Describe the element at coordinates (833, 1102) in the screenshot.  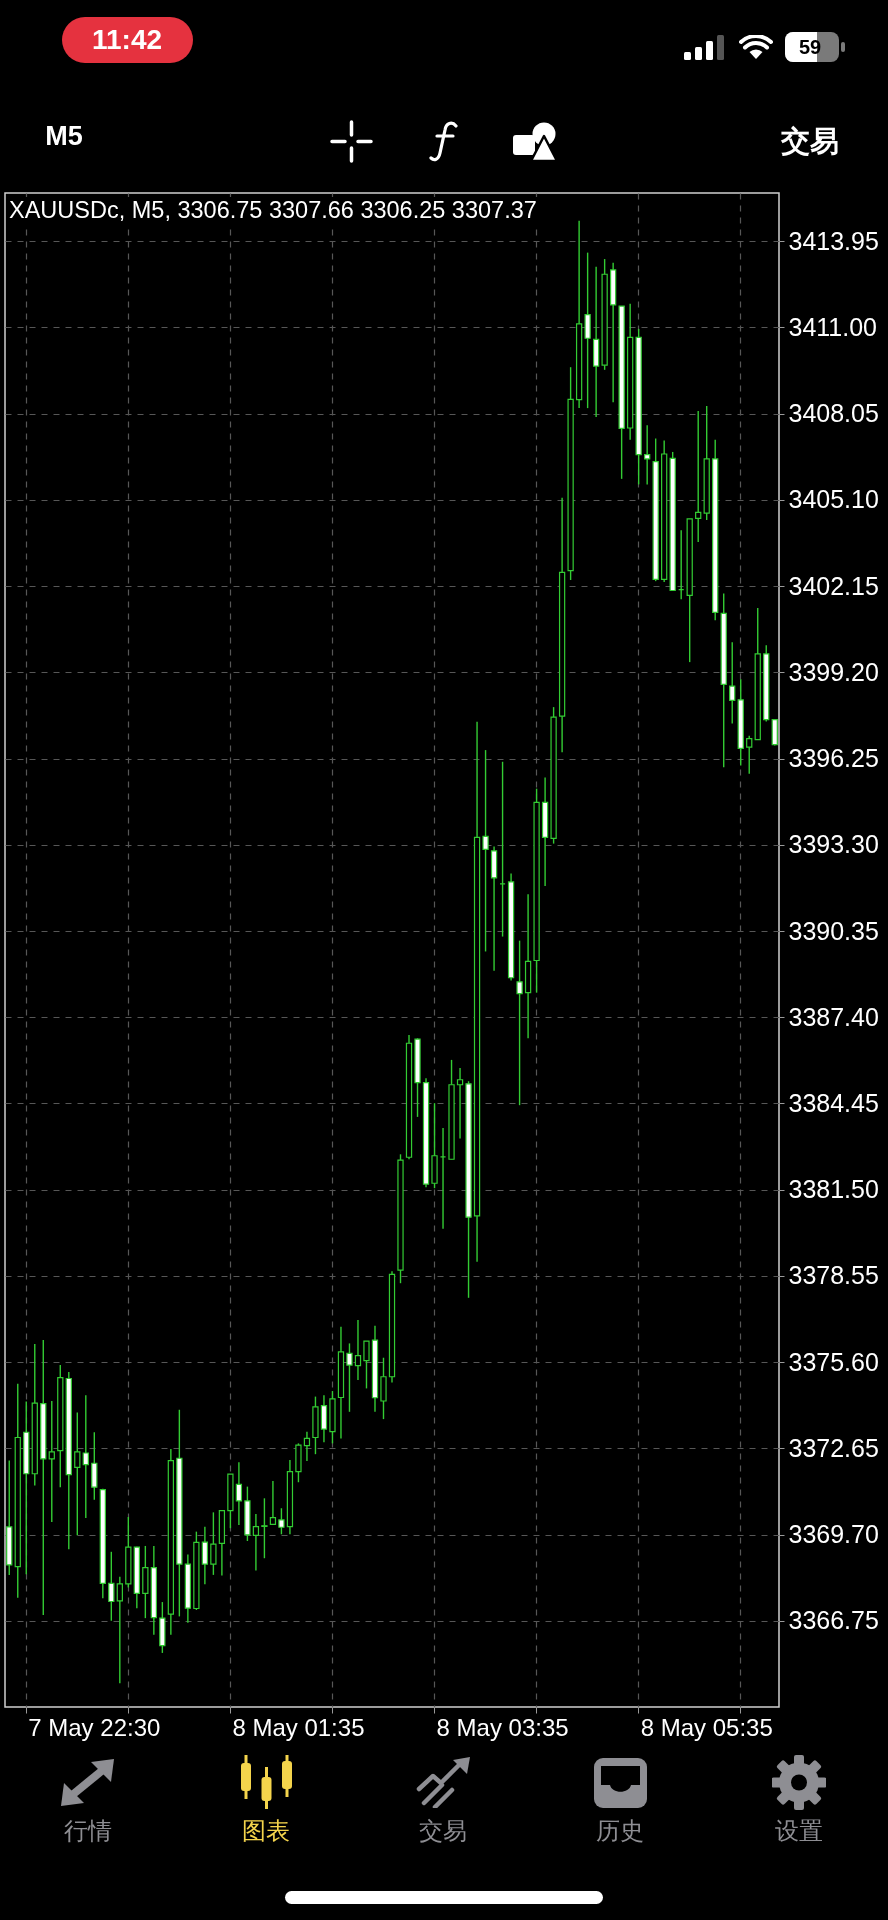
I see `y-tick-label: 3384.45` at that location.